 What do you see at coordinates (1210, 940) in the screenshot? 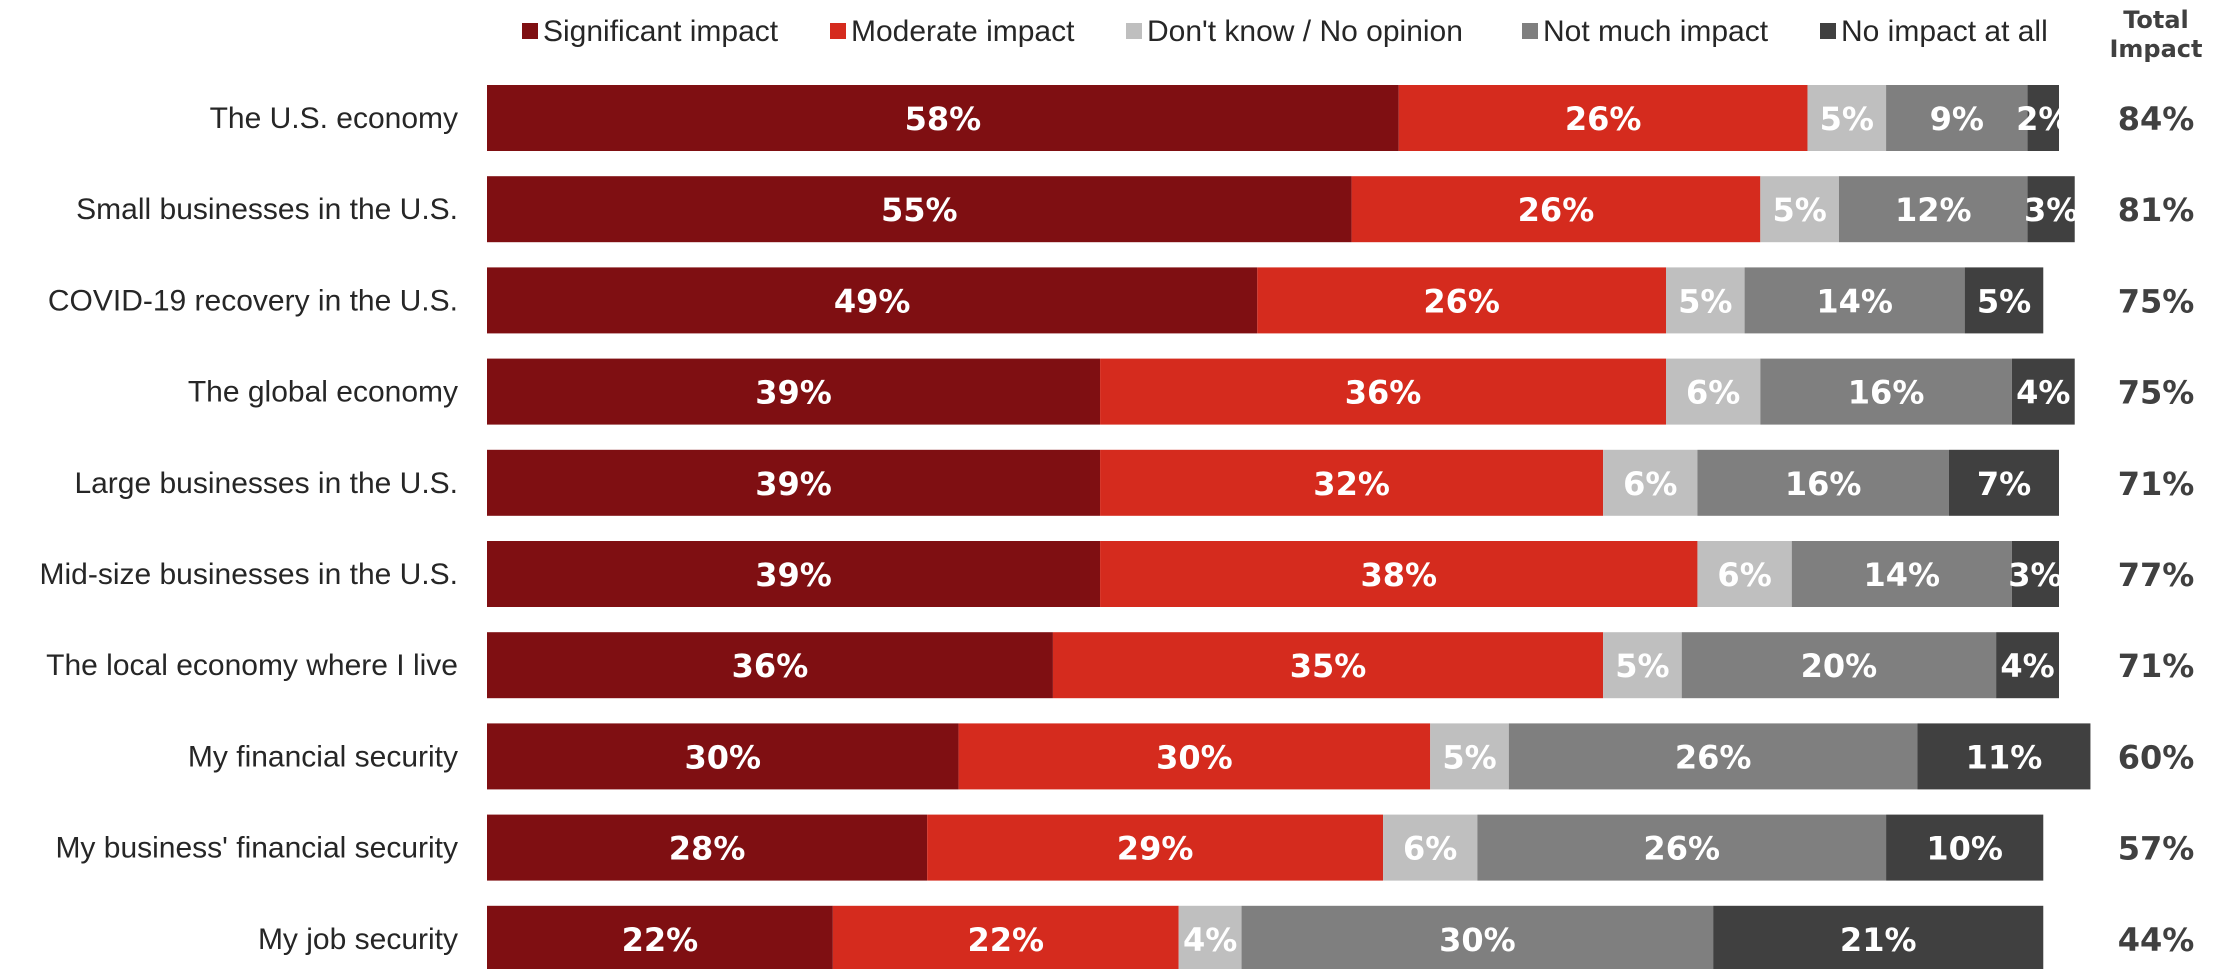
I see `segment-value-label: 4%` at bounding box center [1210, 940].